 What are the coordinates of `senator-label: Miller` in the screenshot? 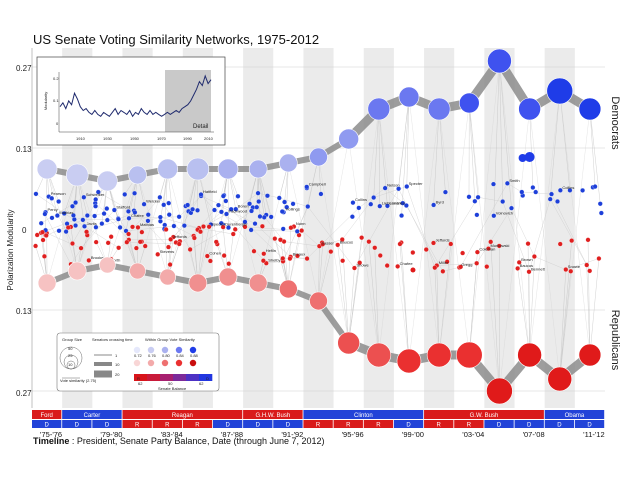 It's located at (444, 262).